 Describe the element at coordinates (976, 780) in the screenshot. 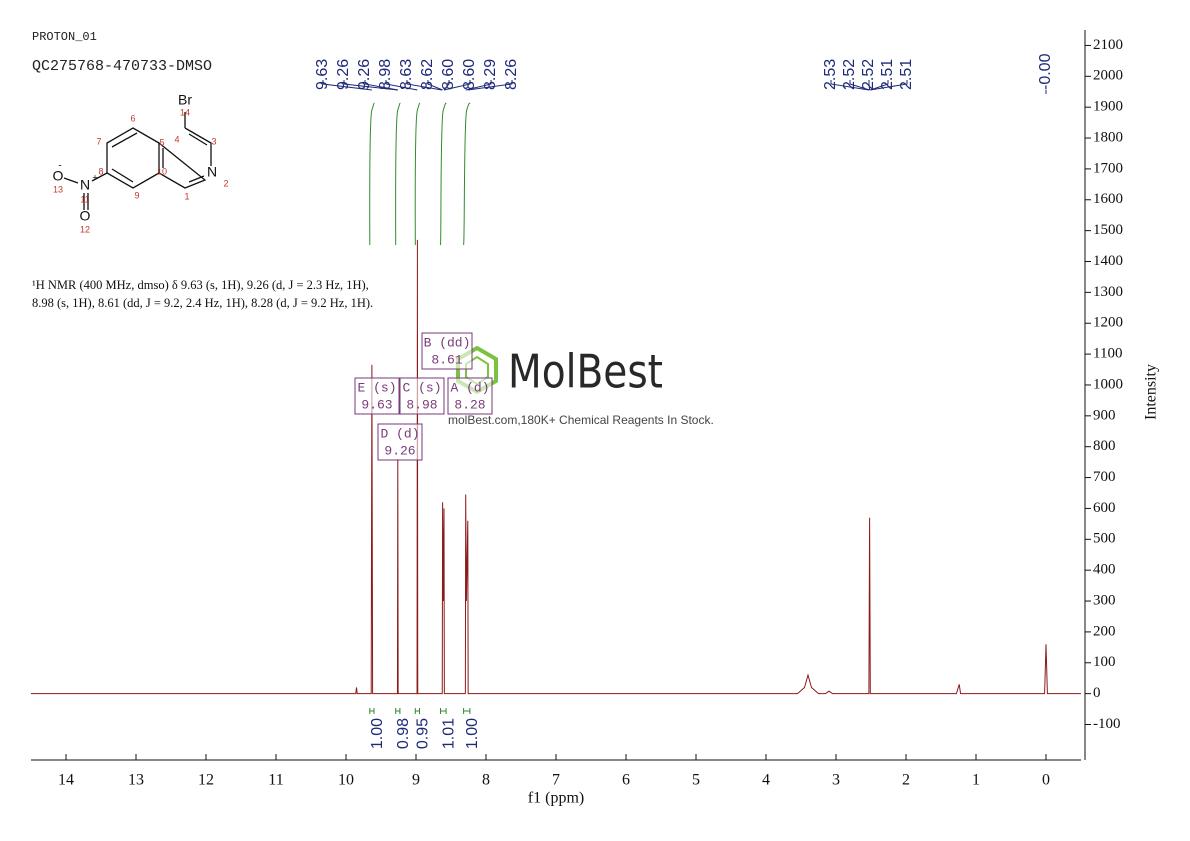

I see `x-tick-label: 1` at that location.